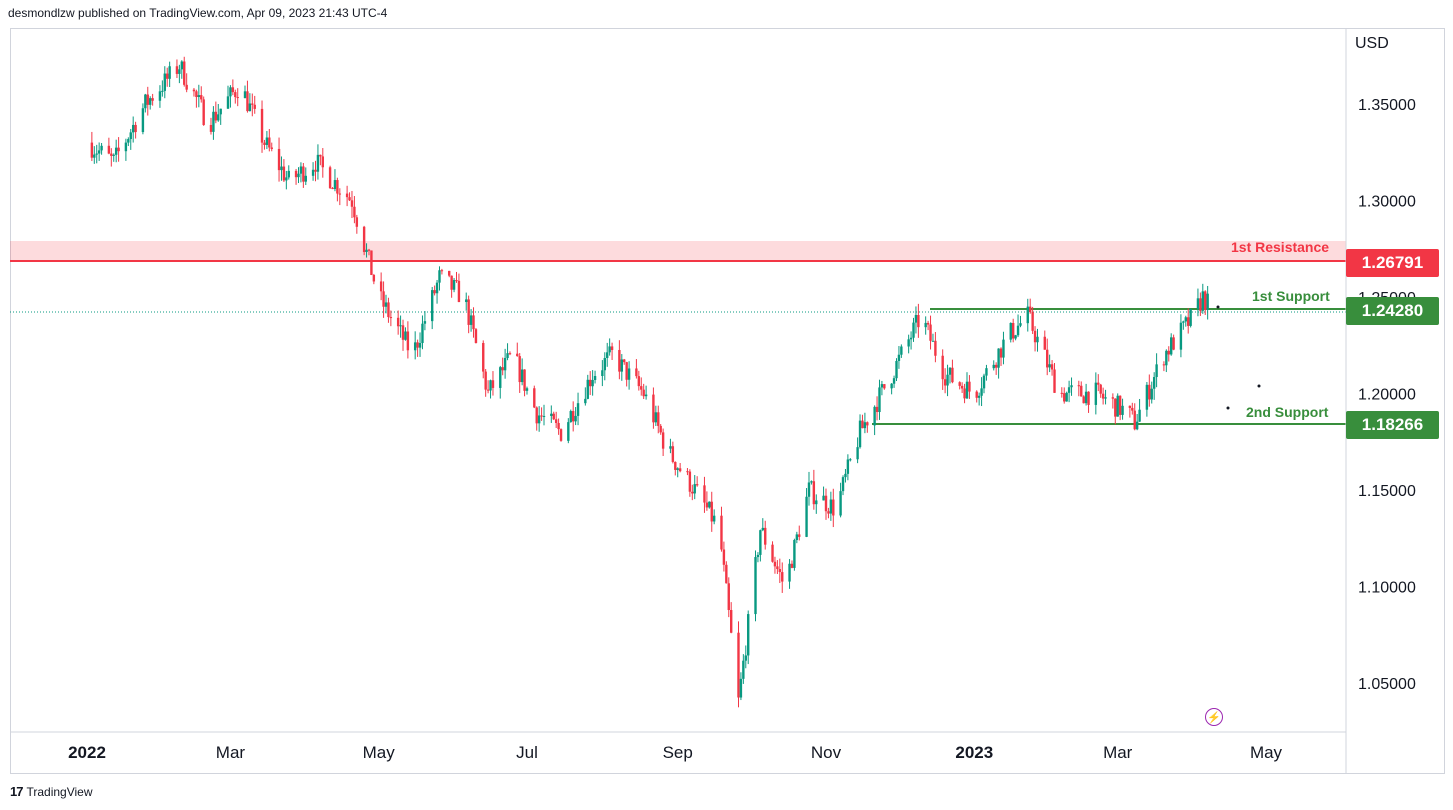 The height and width of the screenshot is (810, 1453). Describe the element at coordinates (1214, 717) in the screenshot. I see `lightning-icon: ⚡` at that location.